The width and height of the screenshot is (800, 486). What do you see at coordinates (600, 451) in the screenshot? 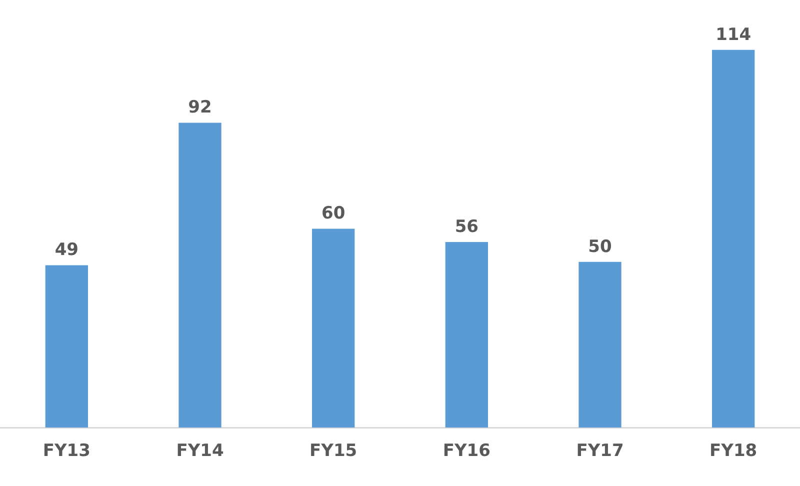
I see `x-tick-label: FY17` at bounding box center [600, 451].